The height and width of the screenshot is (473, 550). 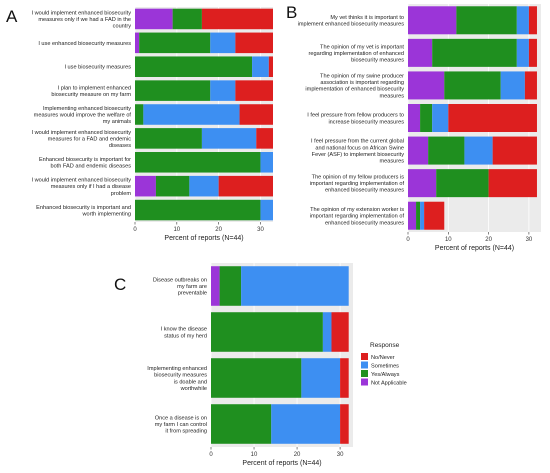 I want to click on category-label: I use biosecurity measures, so click(x=97, y=68).